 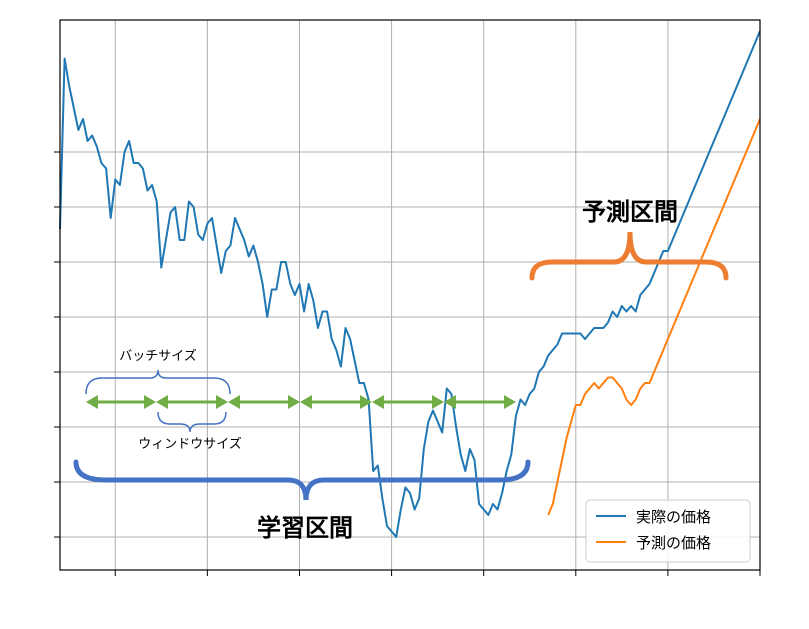 I want to click on batch-size-annotation: バッチサイズ, so click(x=158, y=371).